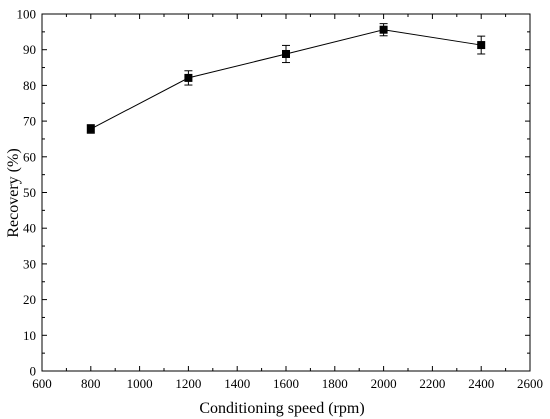  I want to click on x-tick-label: 2400, so click(481, 383).